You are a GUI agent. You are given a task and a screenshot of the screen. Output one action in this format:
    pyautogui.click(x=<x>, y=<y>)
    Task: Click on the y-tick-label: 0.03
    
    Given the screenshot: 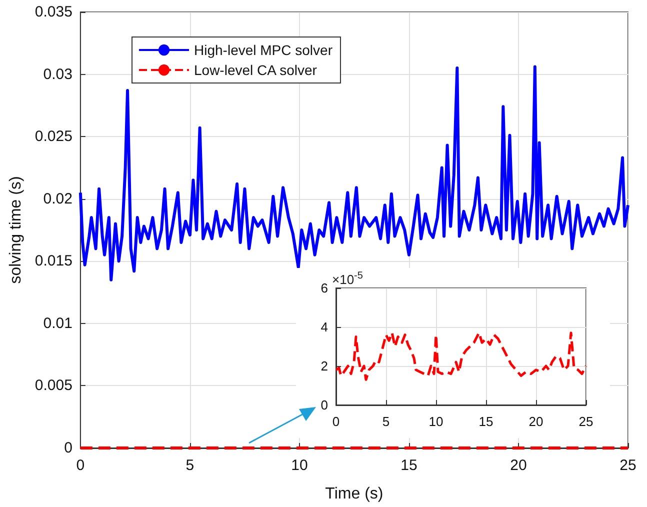 What is the action you would take?
    pyautogui.click(x=57, y=74)
    